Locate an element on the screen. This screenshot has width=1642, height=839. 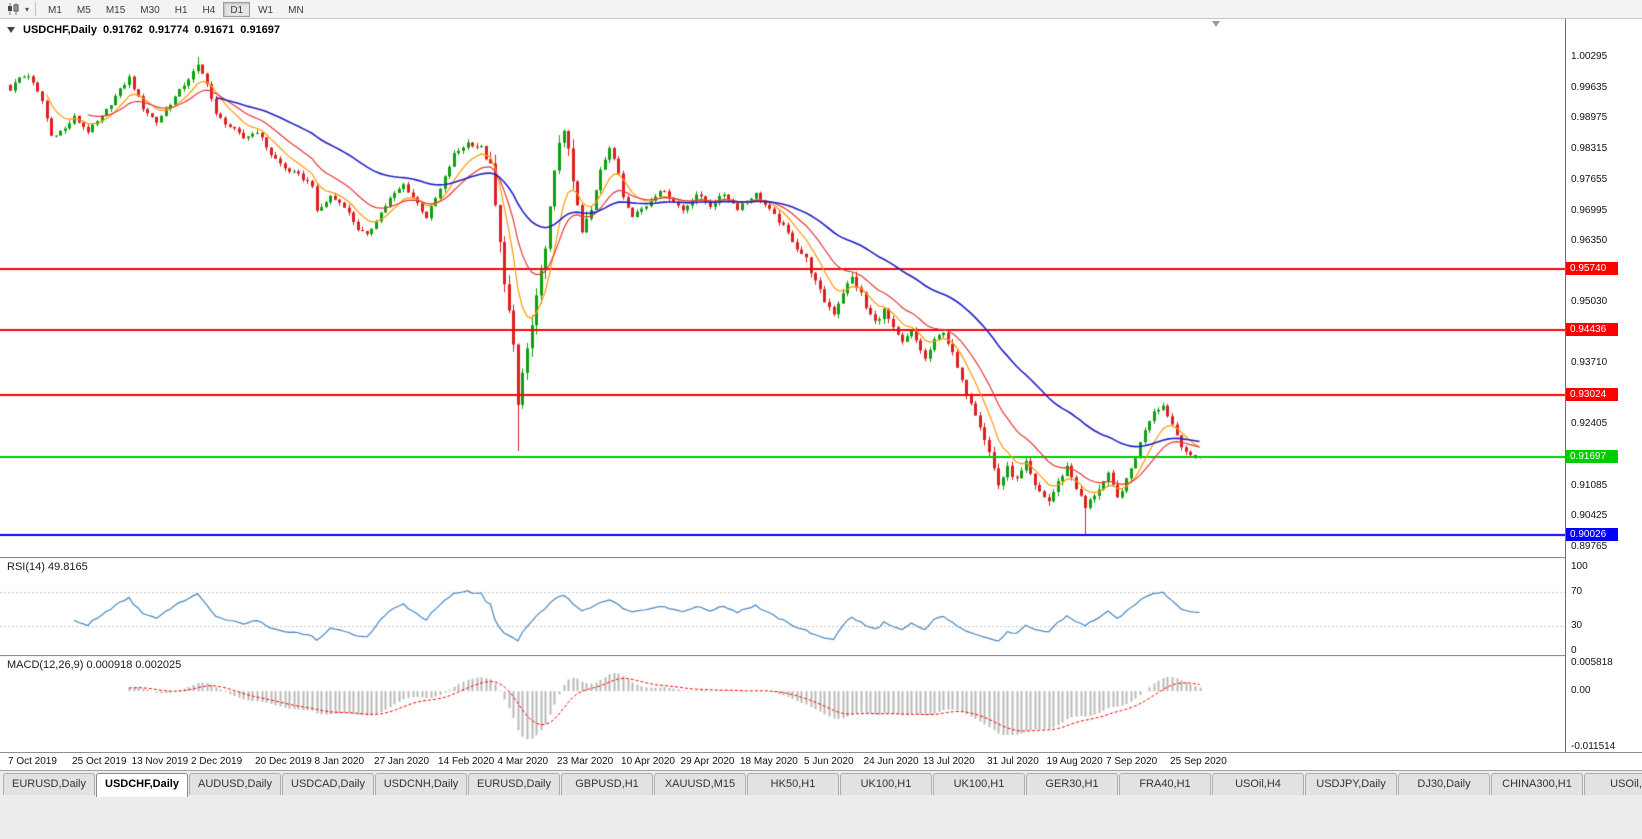
rsi-axis-label: 70 is located at coordinates (1577, 592).